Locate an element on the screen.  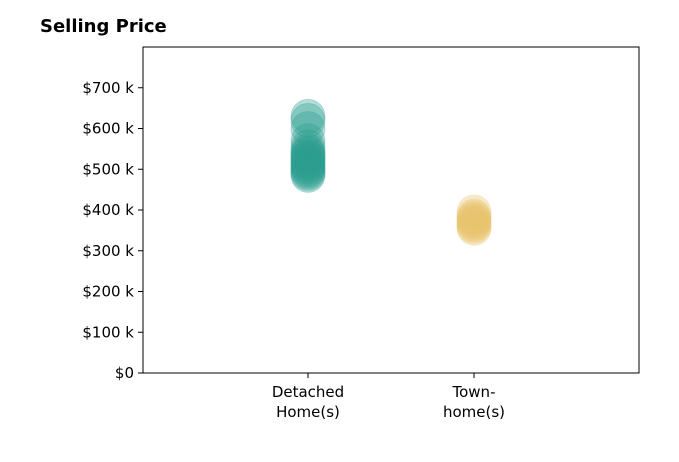
chart-title: Selling Price is located at coordinates (103, 26).